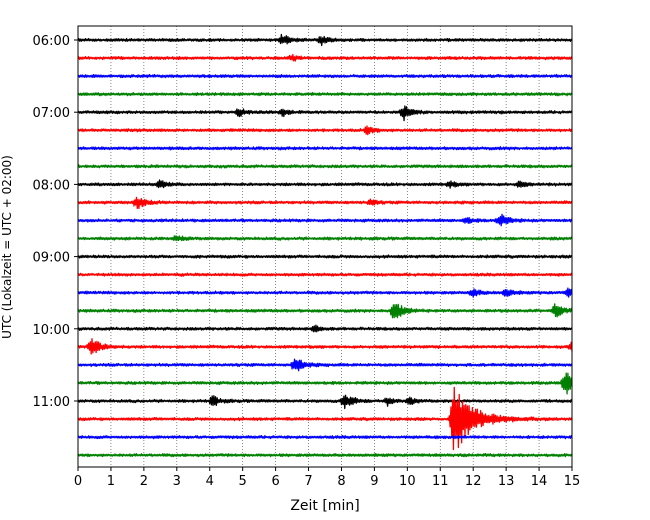 Image resolution: width=650 pixels, height=520 pixels. Describe the element at coordinates (407, 481) in the screenshot. I see `x-tick-label: 10` at that location.